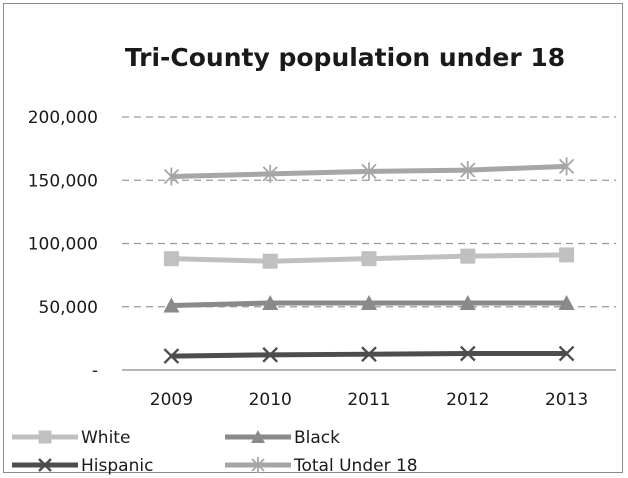 The height and width of the screenshot is (478, 628). What do you see at coordinates (105, 438) in the screenshot?
I see `legend-label: White` at bounding box center [105, 438].